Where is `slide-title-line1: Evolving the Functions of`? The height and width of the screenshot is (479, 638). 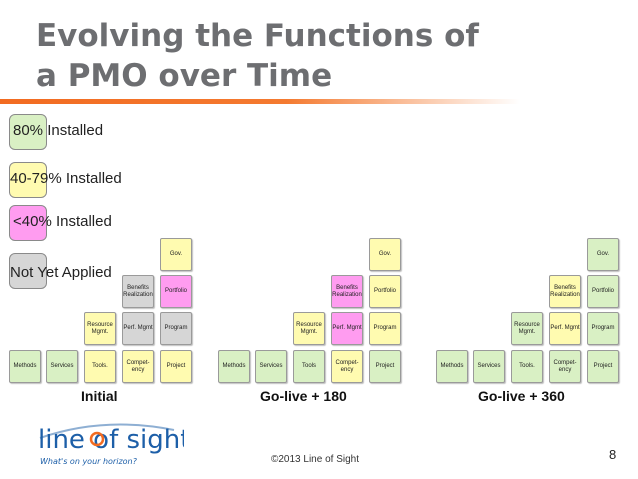 slide-title-line1: Evolving the Functions of is located at coordinates (257, 36).